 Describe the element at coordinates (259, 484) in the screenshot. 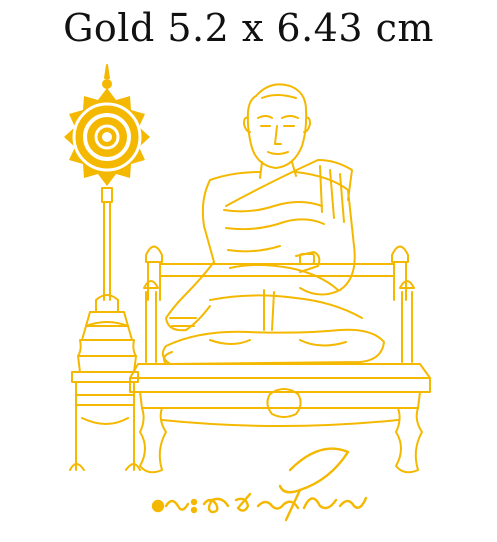

I see `signature-image` at that location.